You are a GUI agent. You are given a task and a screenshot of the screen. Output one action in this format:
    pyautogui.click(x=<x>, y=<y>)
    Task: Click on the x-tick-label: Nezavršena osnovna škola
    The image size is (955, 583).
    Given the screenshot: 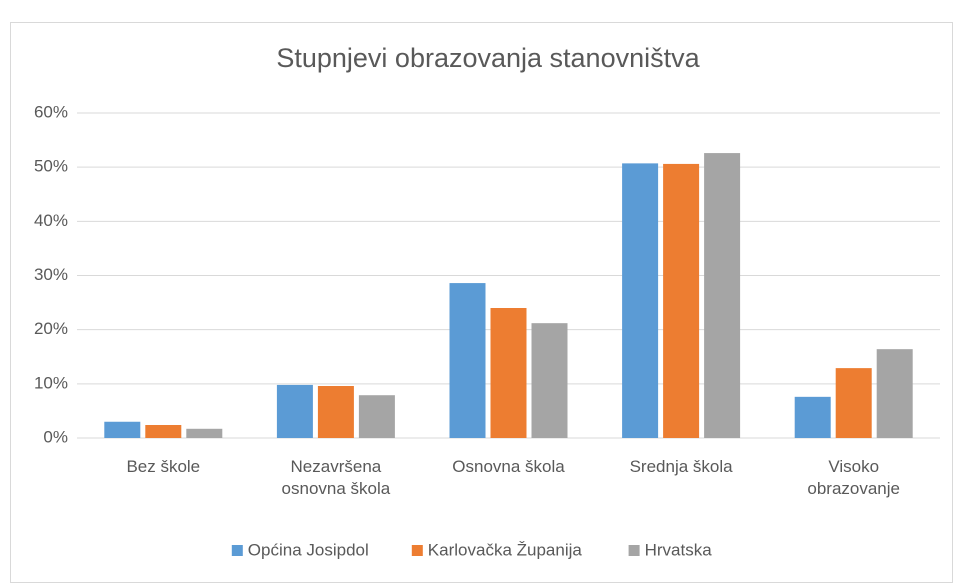 What is the action you would take?
    pyautogui.click(x=336, y=477)
    